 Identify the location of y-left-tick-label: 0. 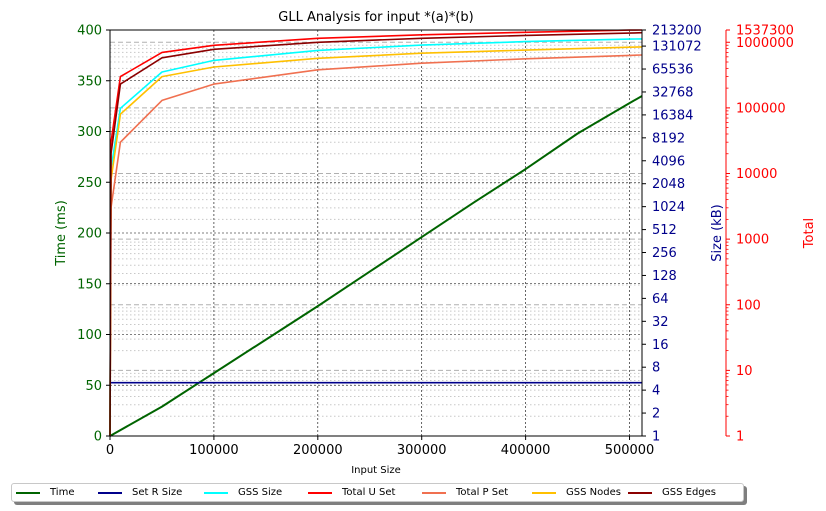
(98, 437).